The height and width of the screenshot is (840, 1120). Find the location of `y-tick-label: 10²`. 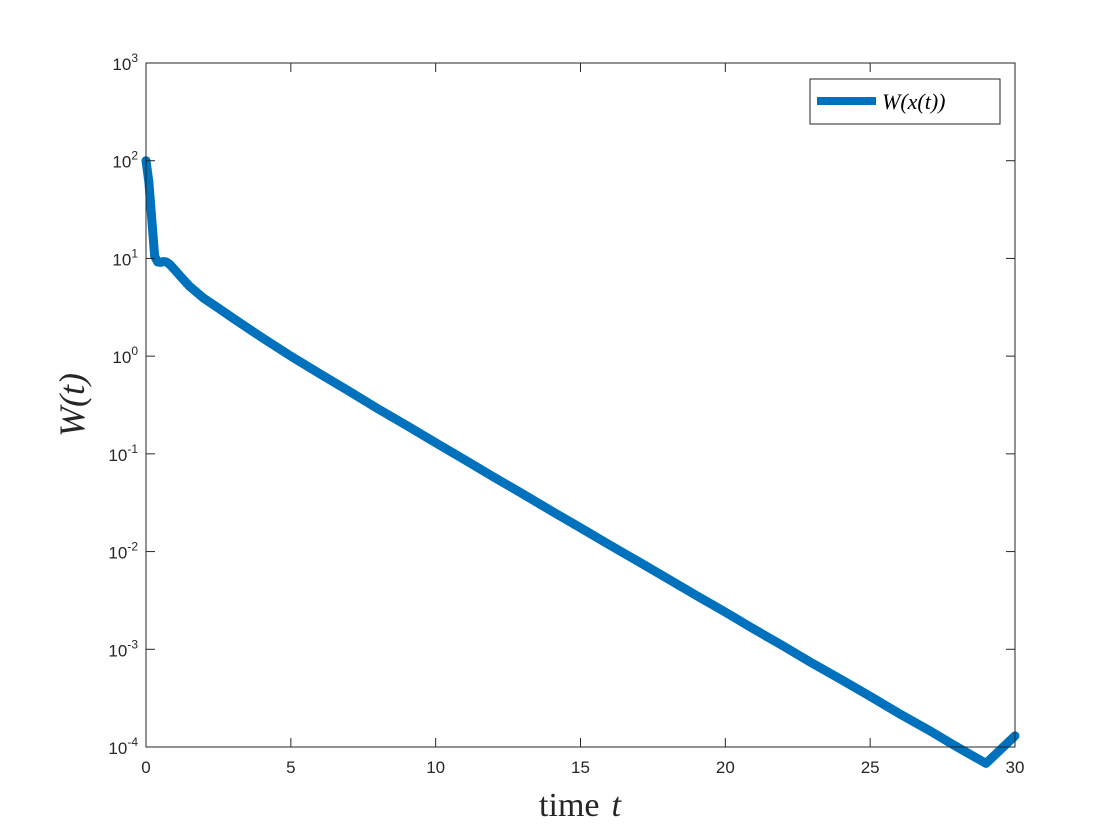

y-tick-label: 10² is located at coordinates (125, 160).